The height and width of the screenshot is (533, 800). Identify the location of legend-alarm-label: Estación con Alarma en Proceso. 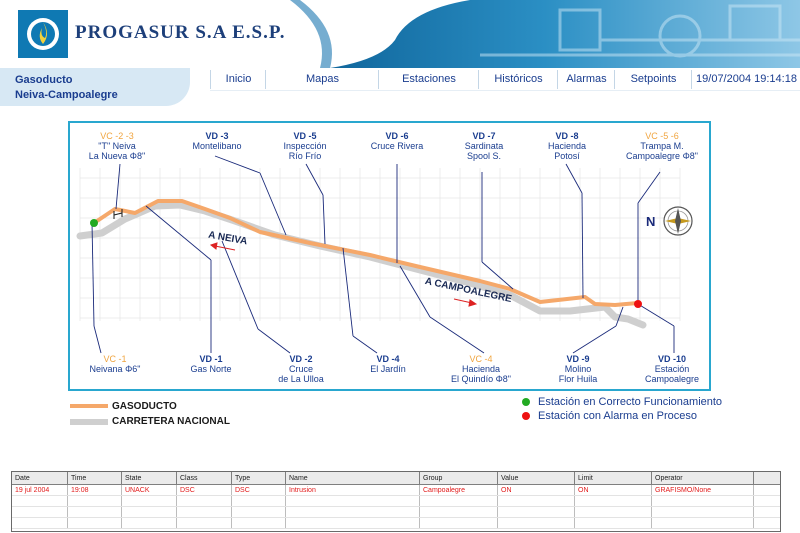
(617, 416).